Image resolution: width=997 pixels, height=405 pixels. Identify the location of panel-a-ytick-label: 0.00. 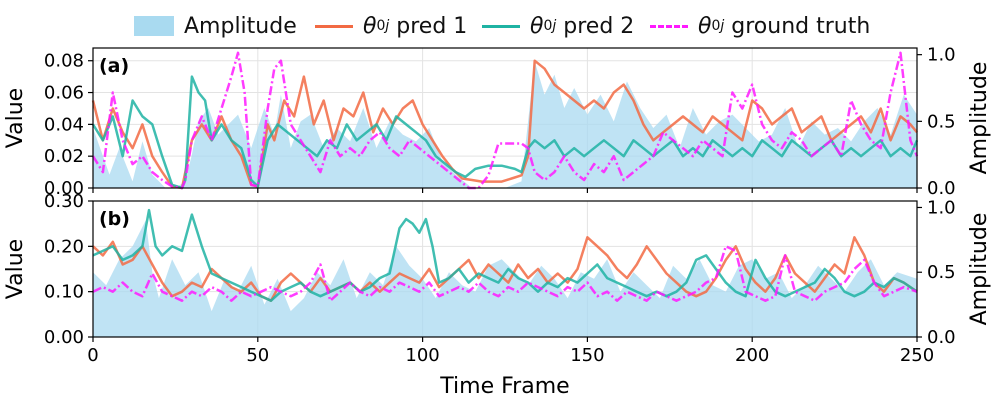
(64, 188).